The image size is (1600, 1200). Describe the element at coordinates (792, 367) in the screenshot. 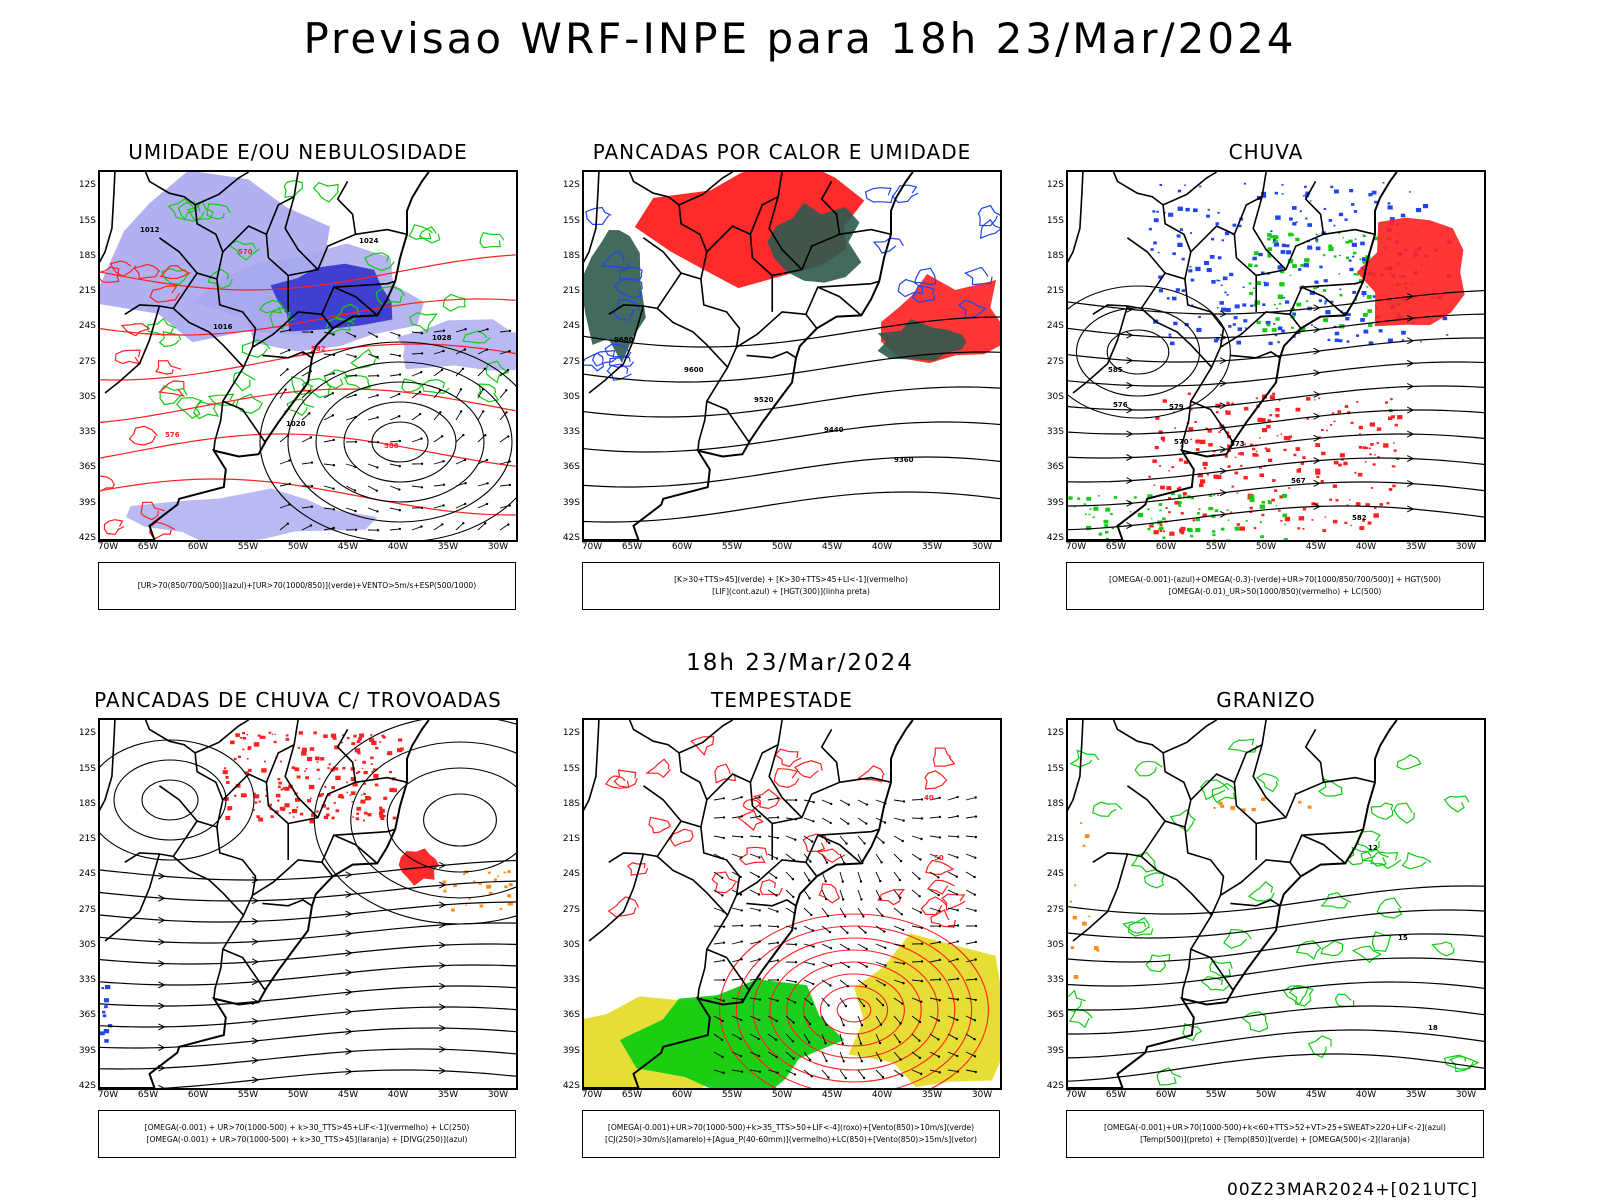

I see `hgt300-contour` at that location.